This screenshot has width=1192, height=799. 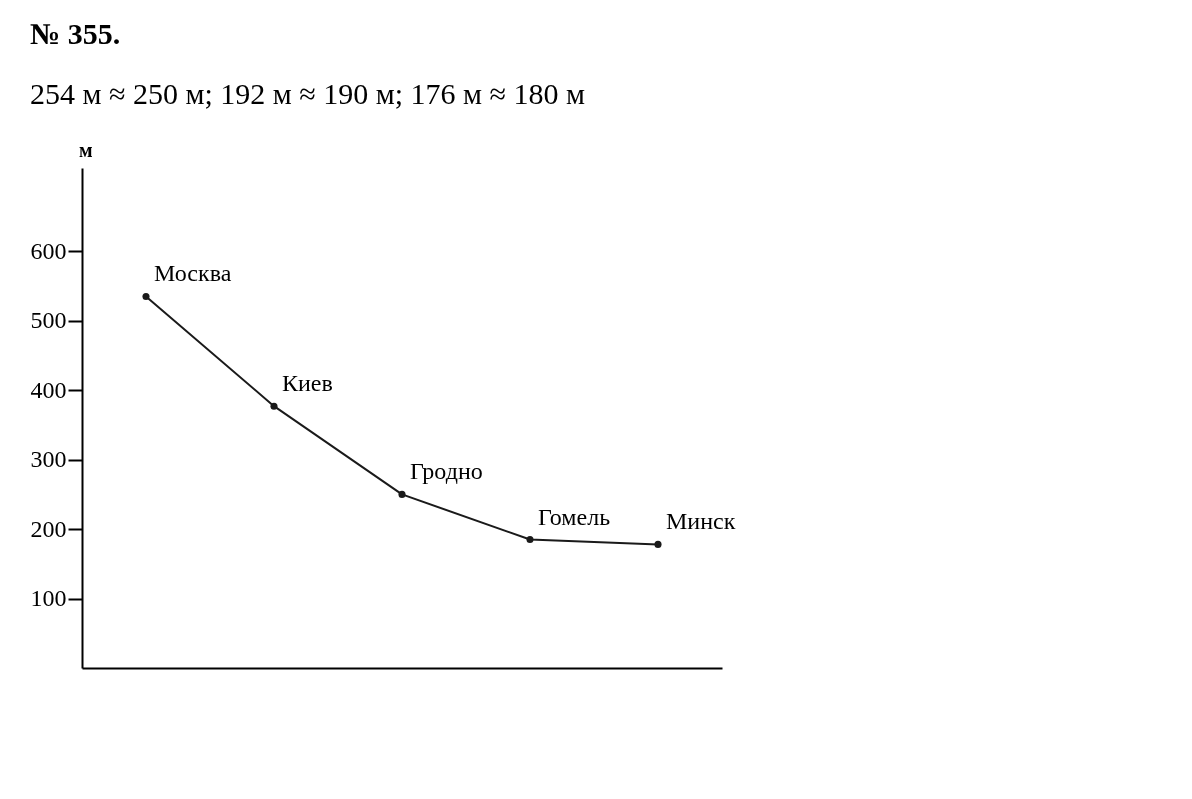 I want to click on y-tick-label: 400, so click(x=48, y=389).